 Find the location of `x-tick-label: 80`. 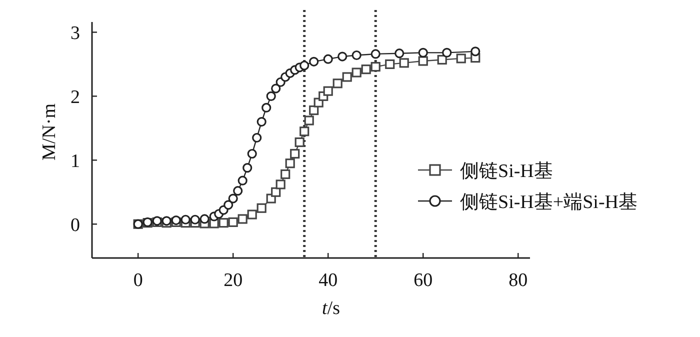

x-tick-label: 80 is located at coordinates (518, 280).